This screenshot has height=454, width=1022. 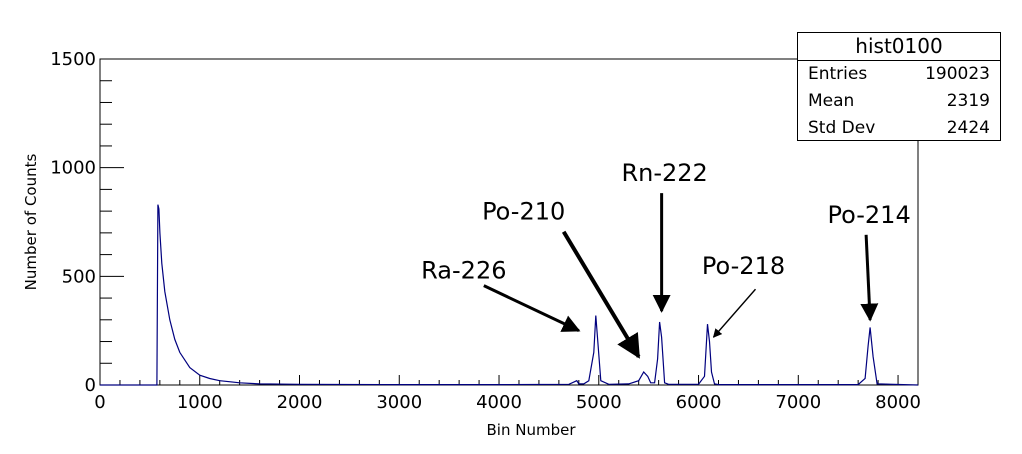 What do you see at coordinates (699, 402) in the screenshot?
I see `x-tick-label: 6000` at bounding box center [699, 402].